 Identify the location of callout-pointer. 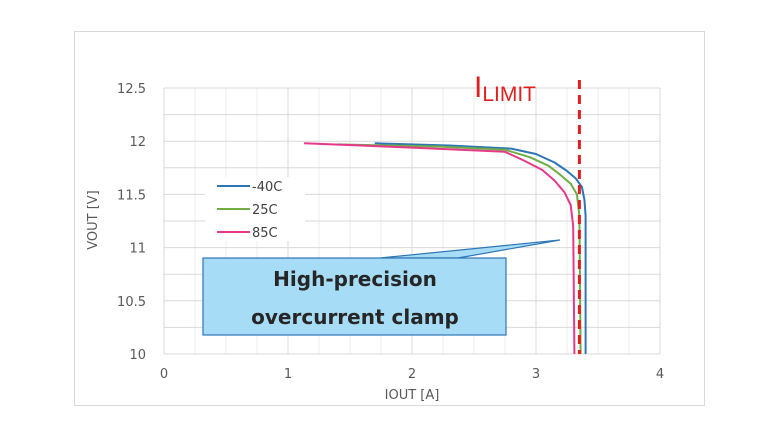
(470, 249).